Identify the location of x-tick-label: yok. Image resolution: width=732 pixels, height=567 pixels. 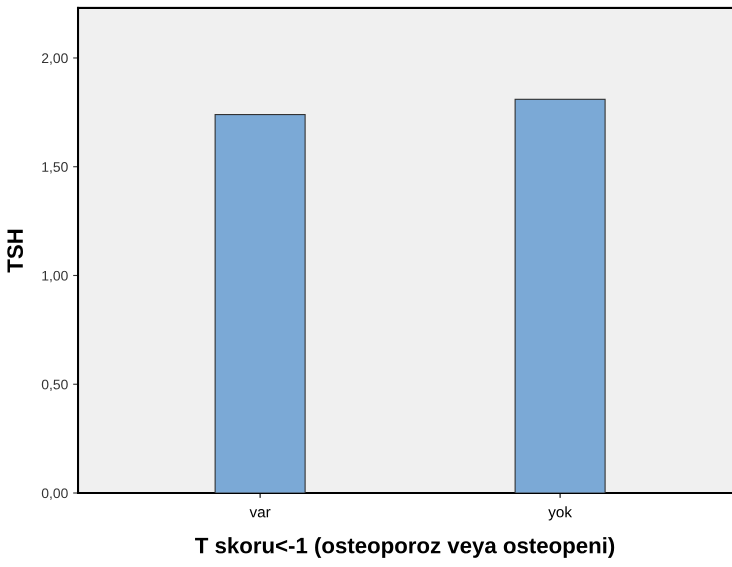
(560, 513).